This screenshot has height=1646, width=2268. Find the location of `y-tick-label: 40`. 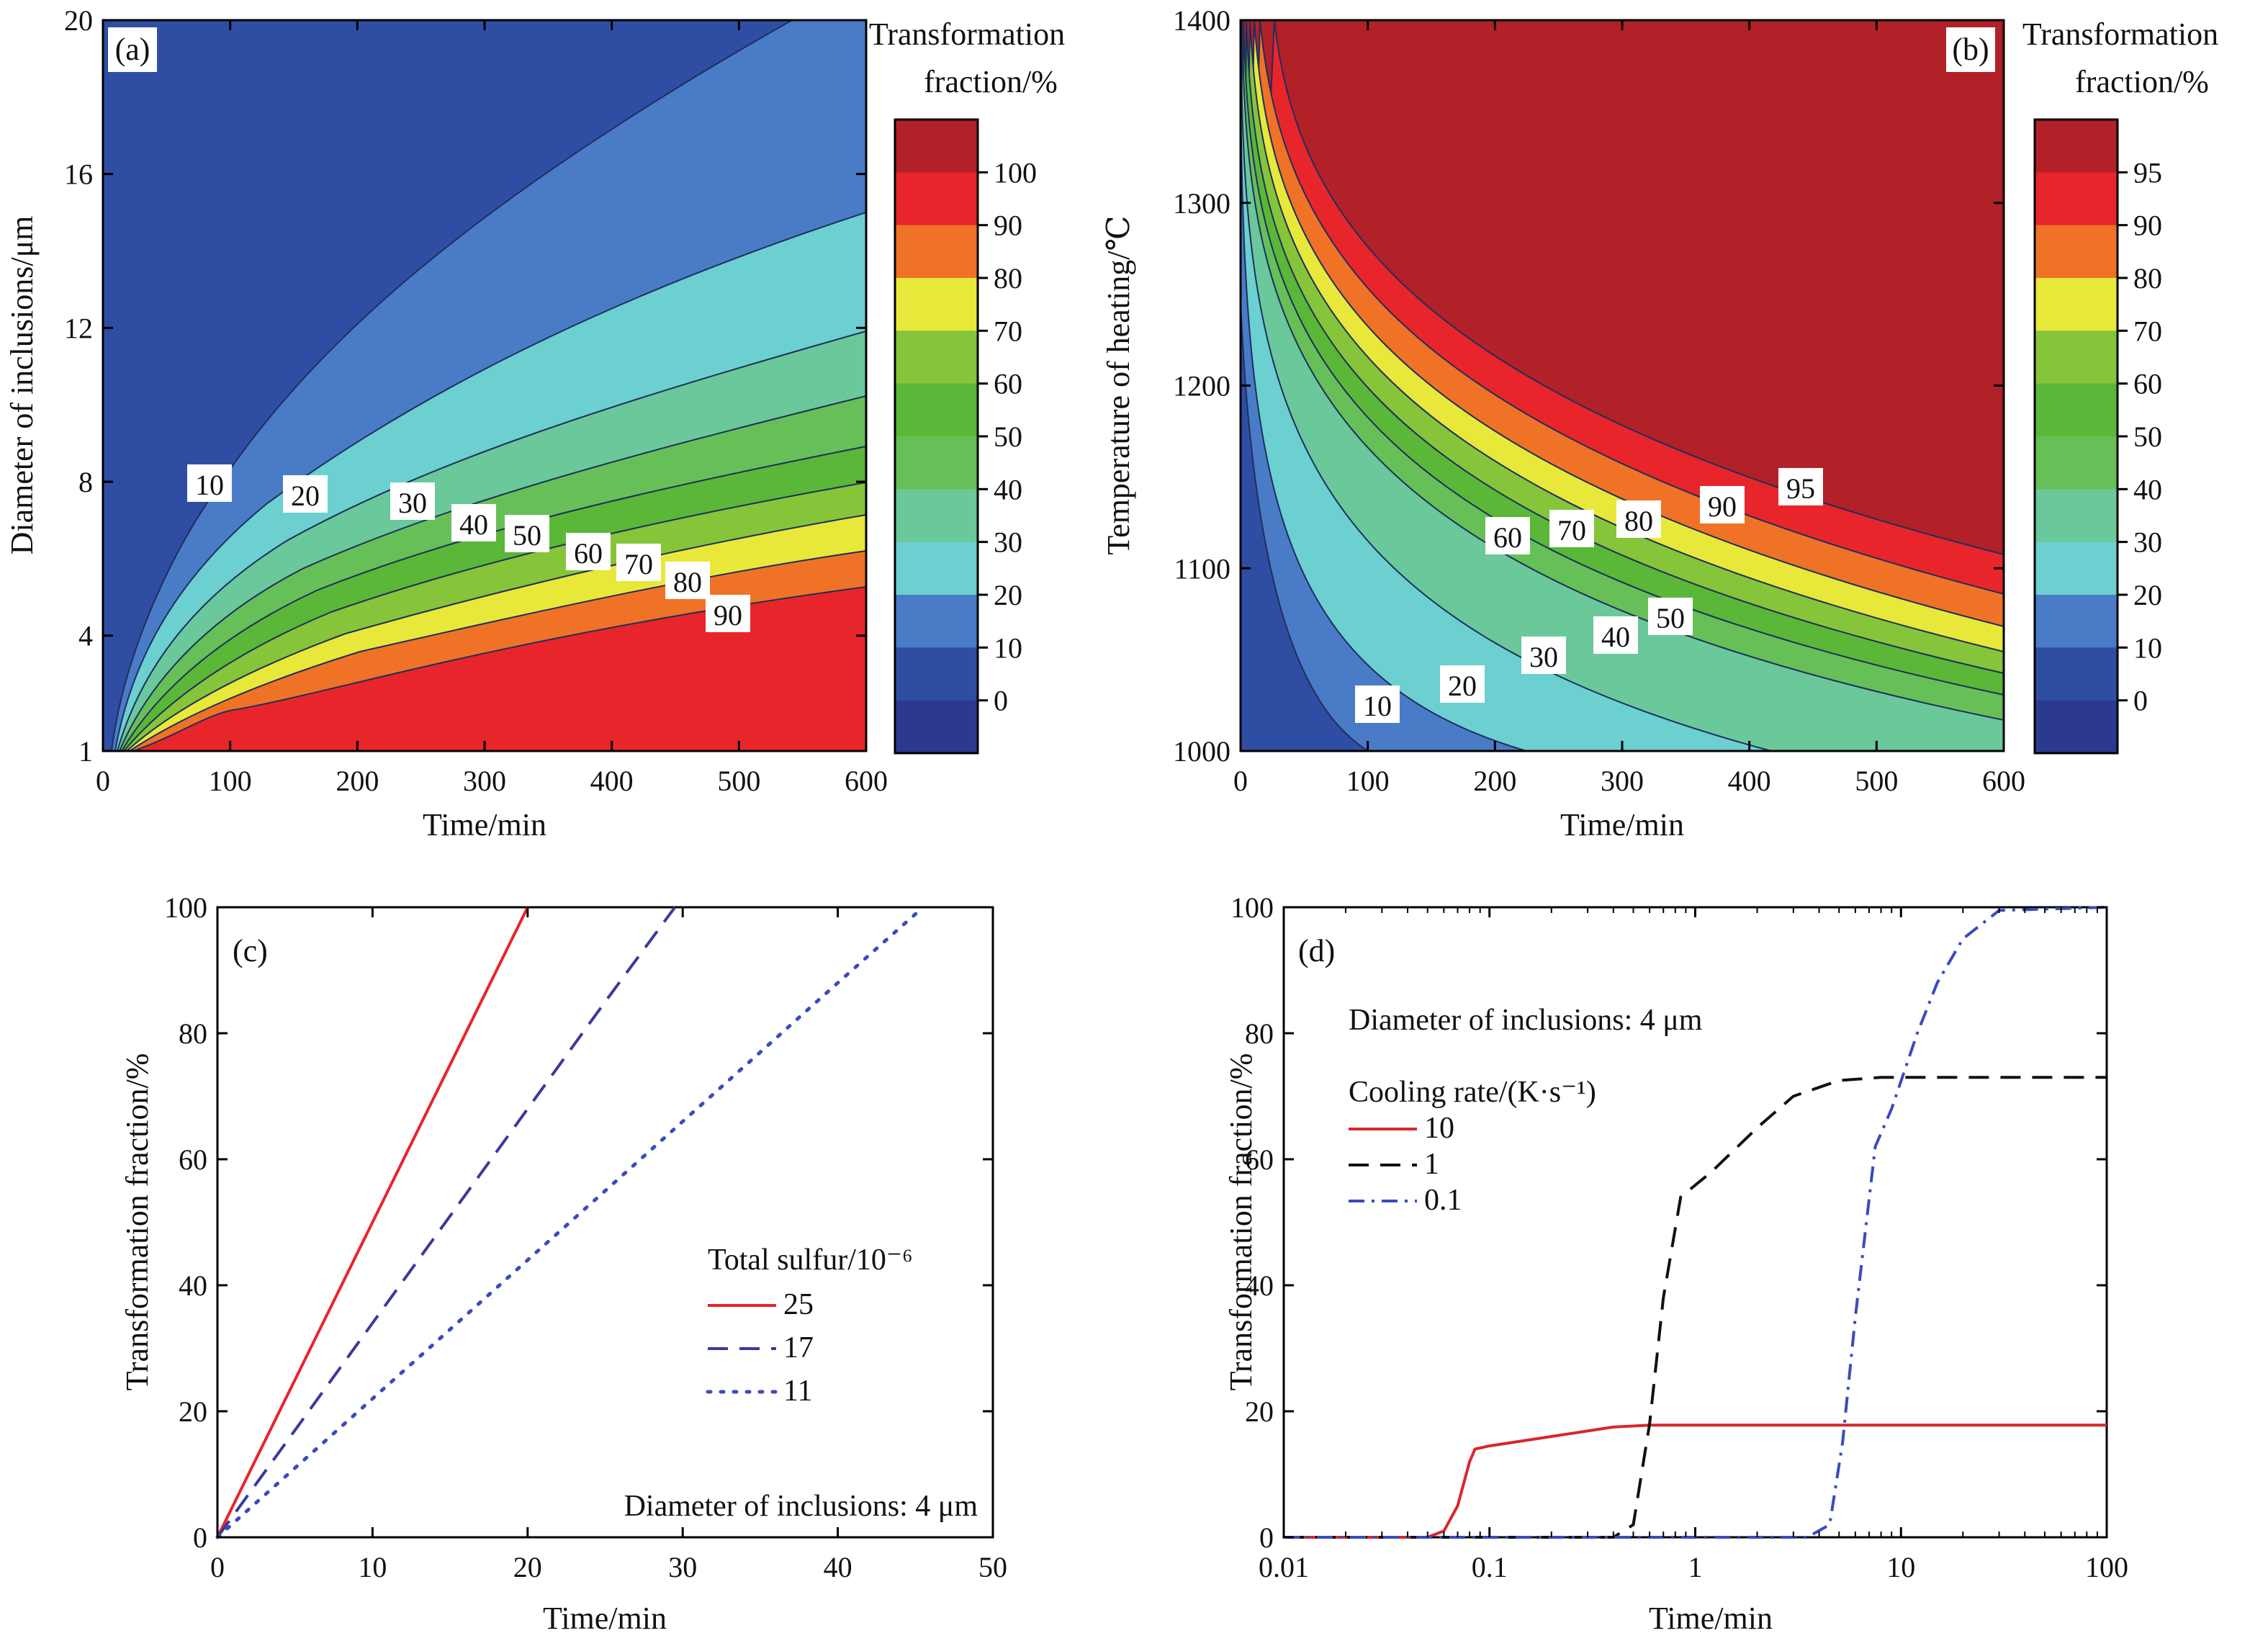

y-tick-label: 40 is located at coordinates (1259, 1285).